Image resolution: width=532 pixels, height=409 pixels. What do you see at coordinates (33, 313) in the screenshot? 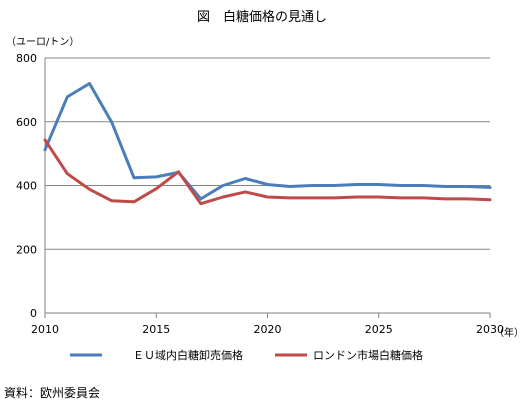
I see `y-tick-label: 0` at bounding box center [33, 313].